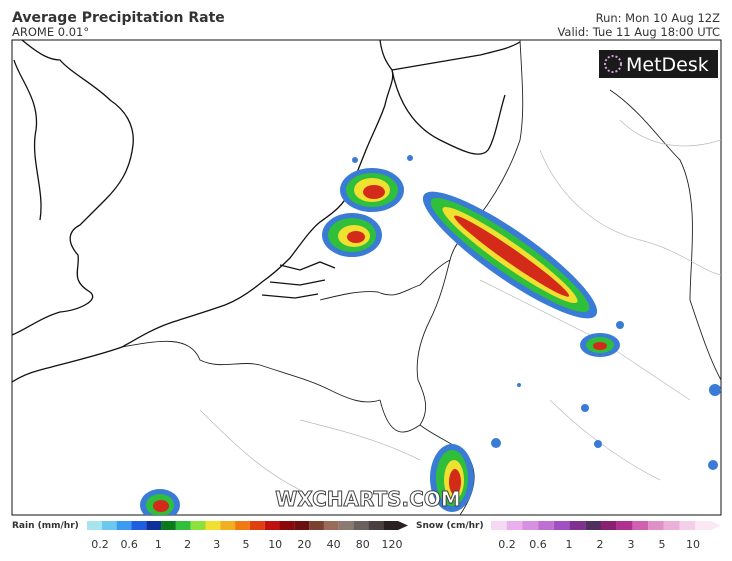 Image resolution: width=732 pixels, height=561 pixels. I want to click on rain-tick-label: 20, so click(304, 544).